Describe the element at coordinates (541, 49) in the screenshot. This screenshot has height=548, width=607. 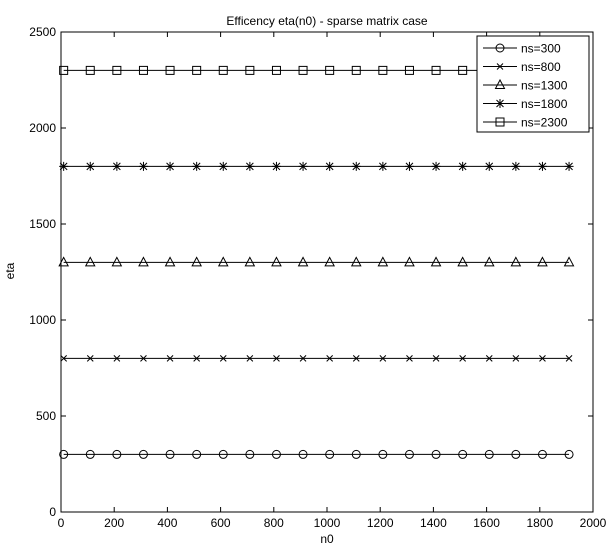
I see `legend-label: ns=300` at that location.